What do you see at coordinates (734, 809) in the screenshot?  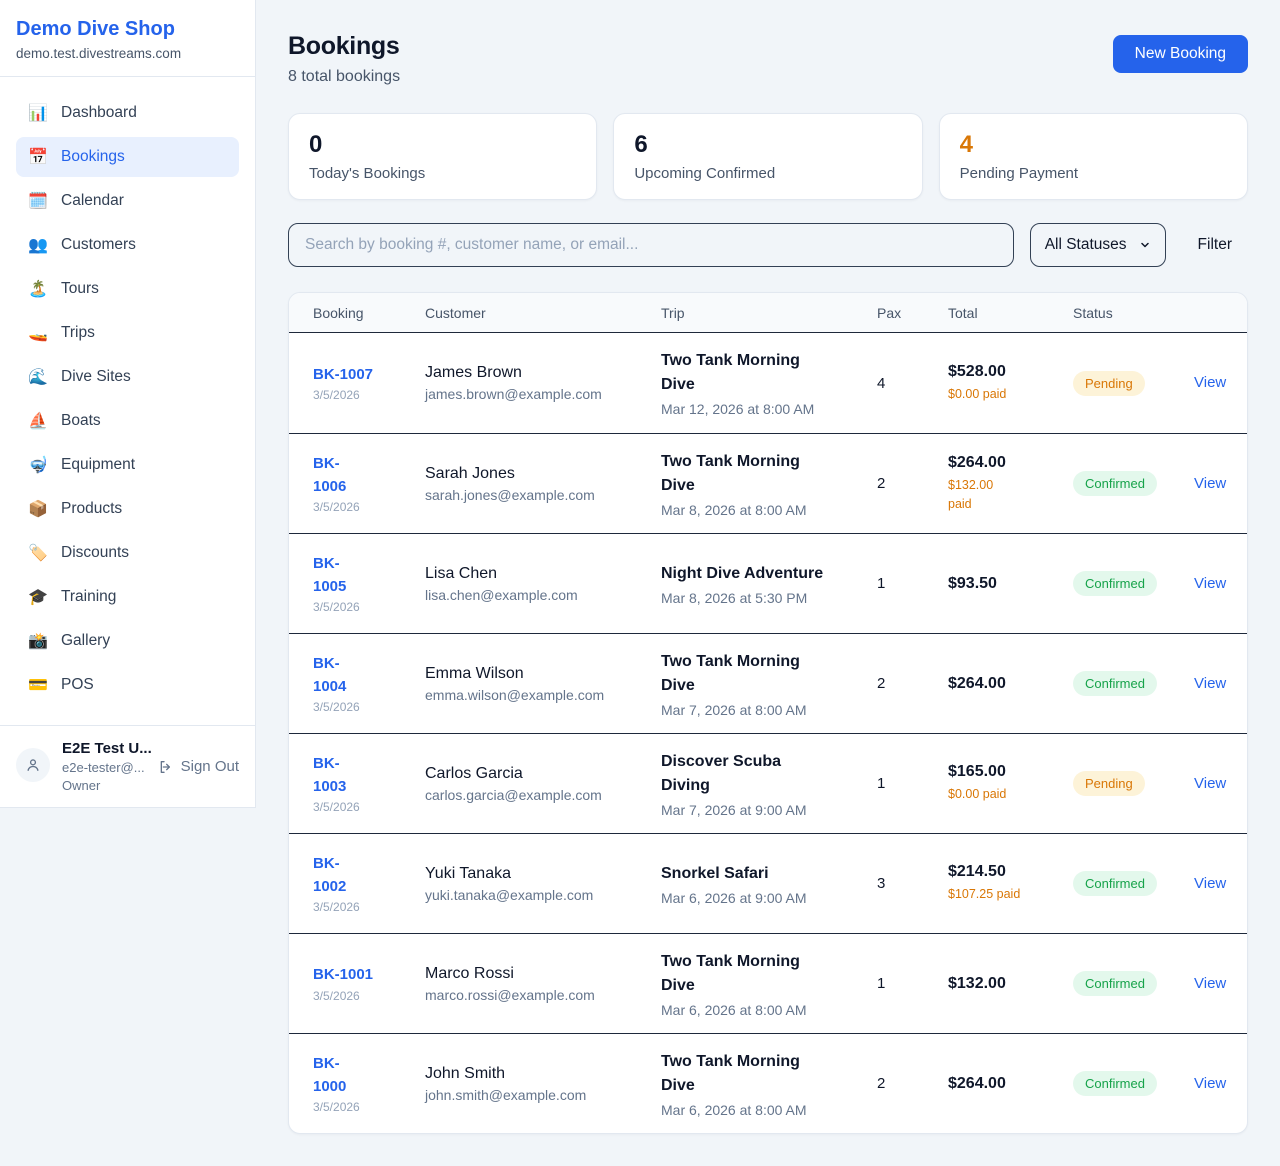 I see `trip-time: Mar 7, 2026 at 9:00 AM` at bounding box center [734, 809].